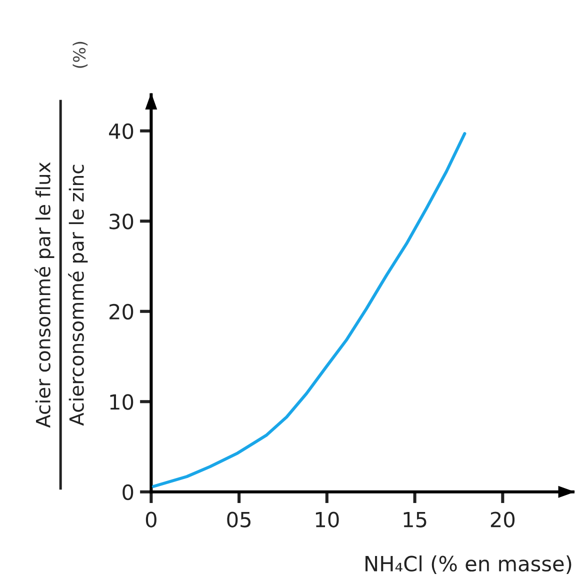 Image resolution: width=577 pixels, height=578 pixels. Describe the element at coordinates (61, 235) in the screenshot. I see `text: Acier consommé par le flux Acierconsommé par le zinc (%)` at that location.